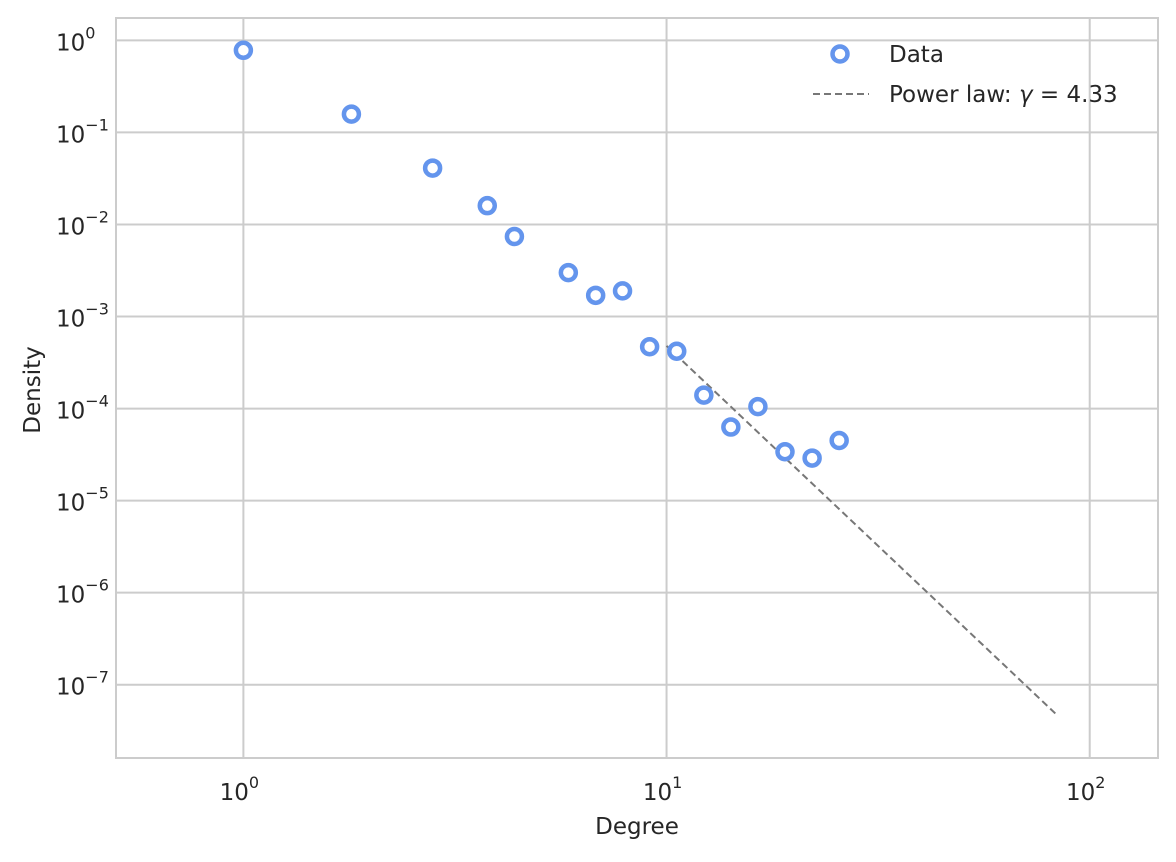  What do you see at coordinates (97, 309) in the screenshot?
I see `y-tick-exponent: −3` at bounding box center [97, 309].